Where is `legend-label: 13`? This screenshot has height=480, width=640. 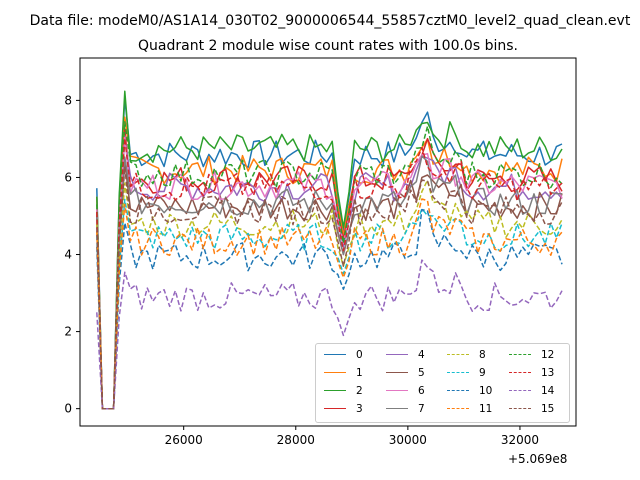 legend-label: 13 is located at coordinates (548, 373).